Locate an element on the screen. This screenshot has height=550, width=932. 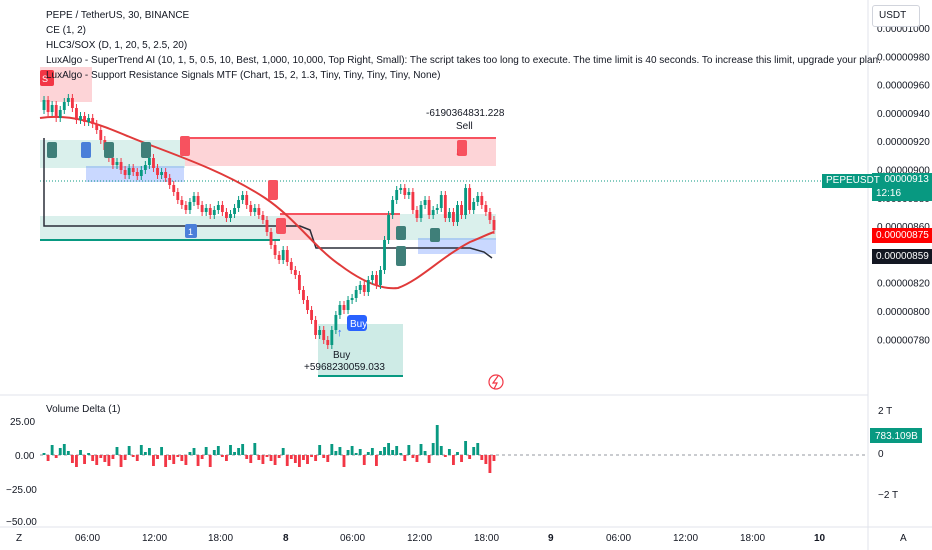
currency-button: USDT is located at coordinates (896, 16).